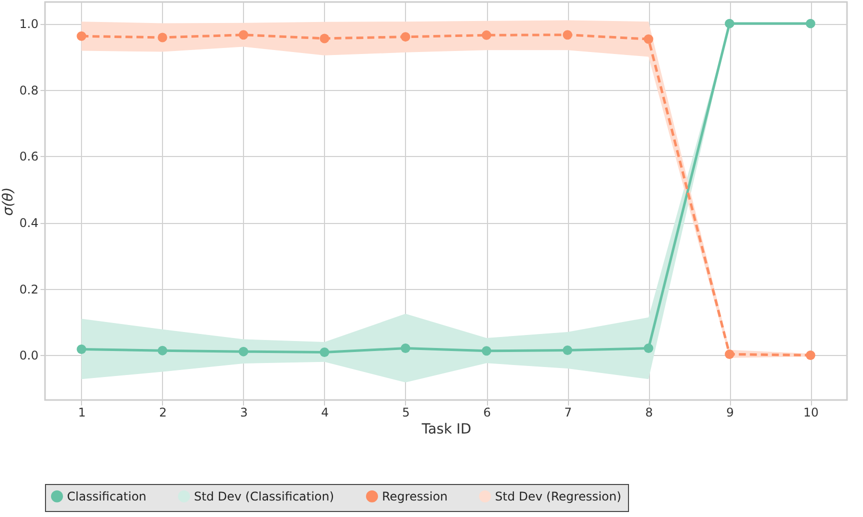  I want to click on legend-label: Classification, so click(106, 496).